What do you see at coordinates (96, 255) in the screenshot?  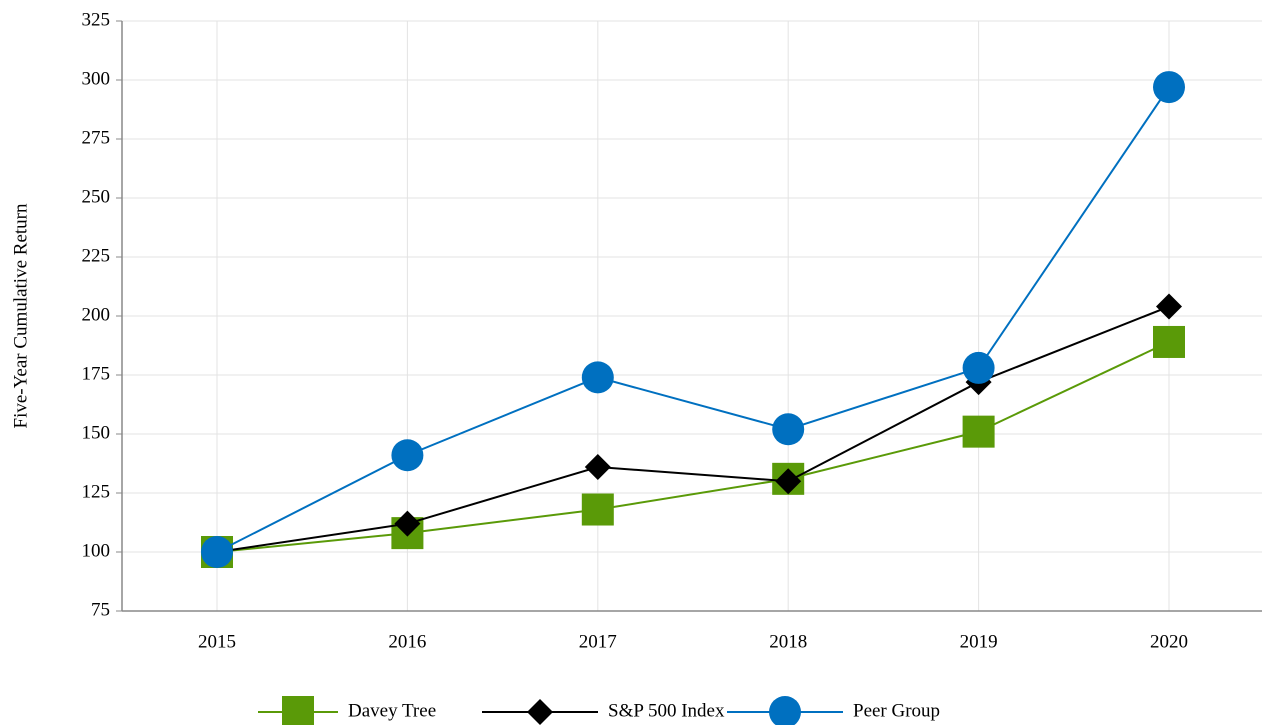 I see `y-tick-label: 225` at bounding box center [96, 255].